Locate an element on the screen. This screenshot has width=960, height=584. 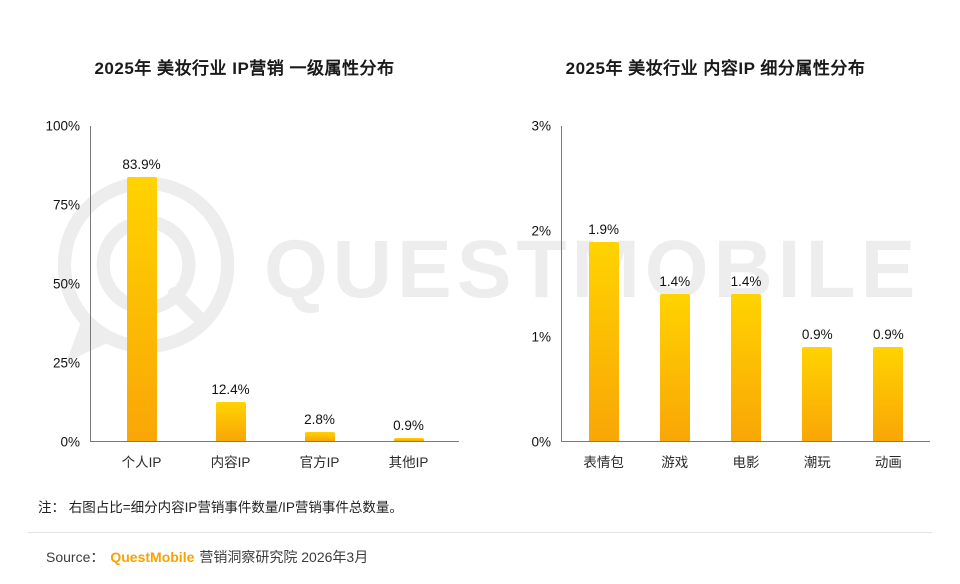
source-line: Source： QuestMobile 营销洞察研究院 2026年3月 is located at coordinates (503, 557).